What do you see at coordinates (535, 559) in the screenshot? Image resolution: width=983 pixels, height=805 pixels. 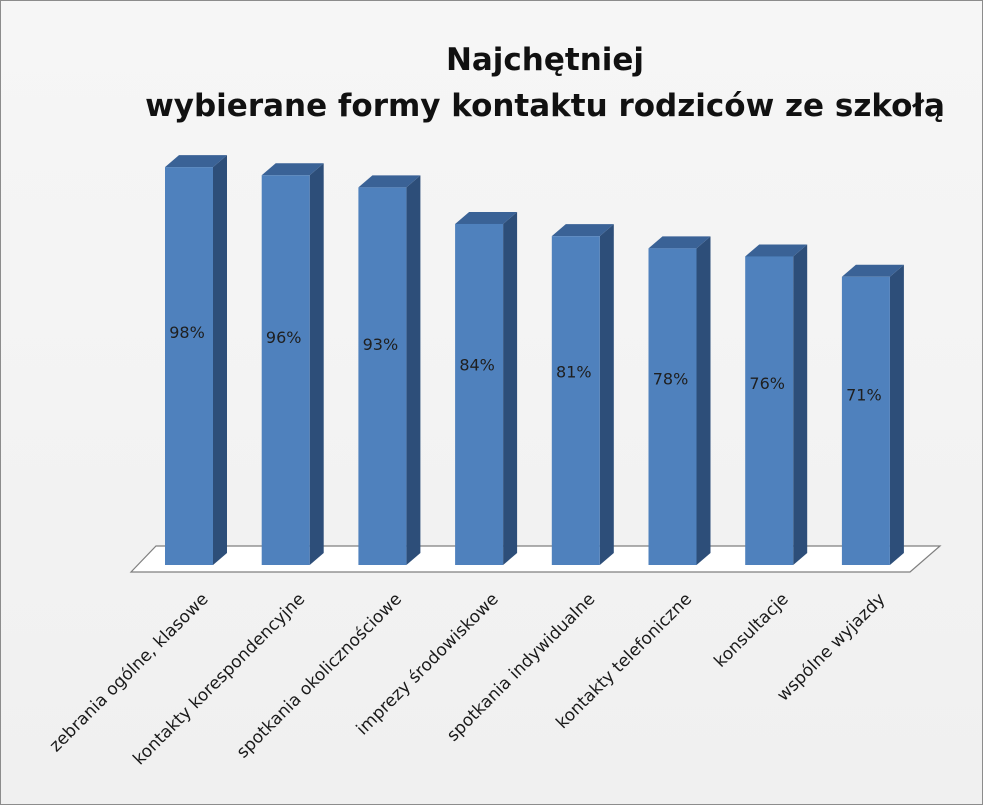 I see `chart-floor` at bounding box center [535, 559].